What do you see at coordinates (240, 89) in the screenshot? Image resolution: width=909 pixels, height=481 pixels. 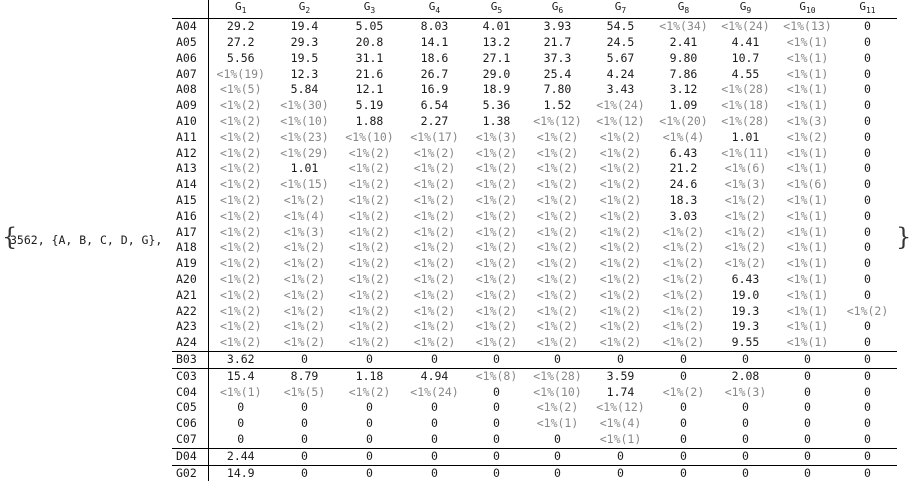 I see `table-cell: <1%(5)` at bounding box center [240, 89].